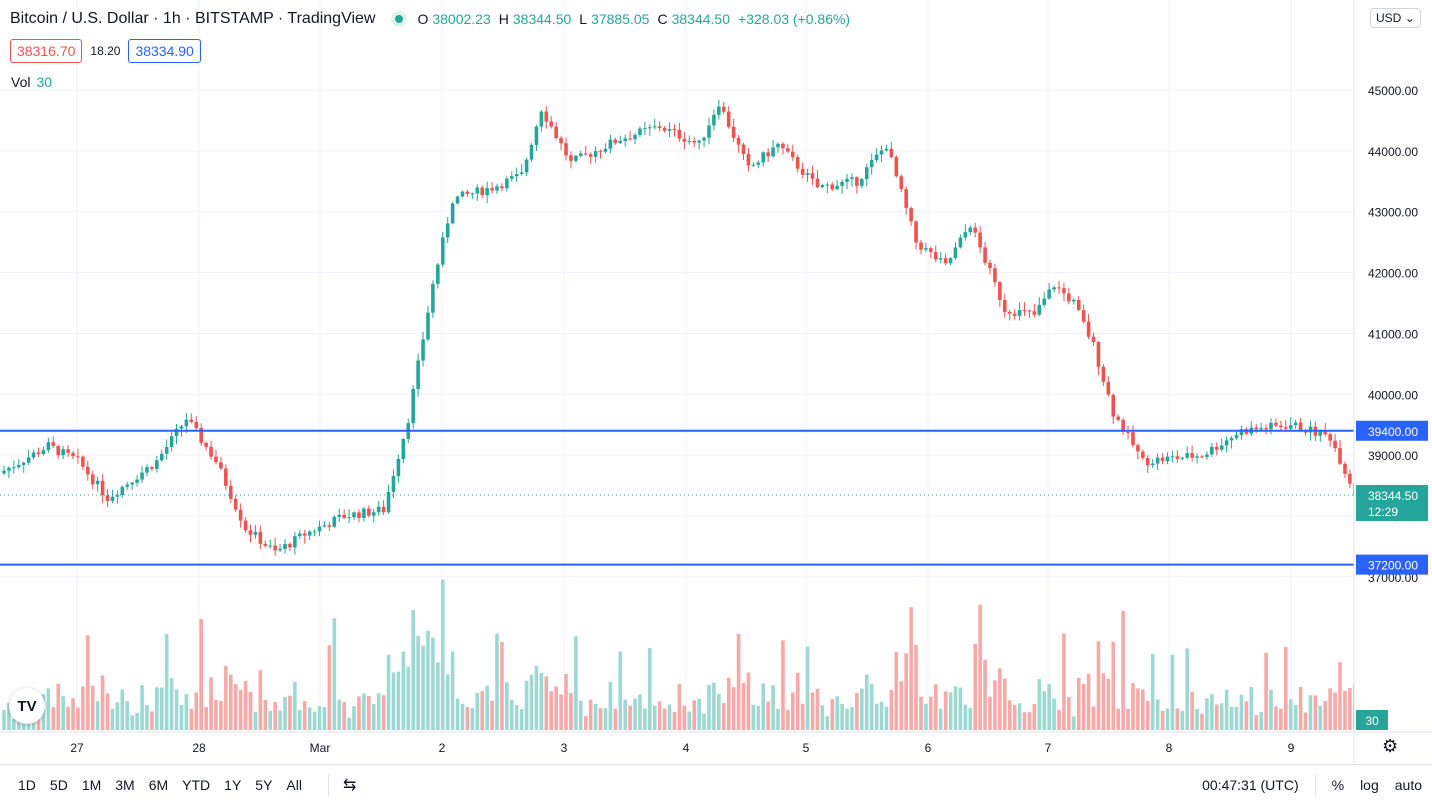 This screenshot has height=805, width=1432. Describe the element at coordinates (349, 785) in the screenshot. I see `date-range-icon: ⇆` at that location.